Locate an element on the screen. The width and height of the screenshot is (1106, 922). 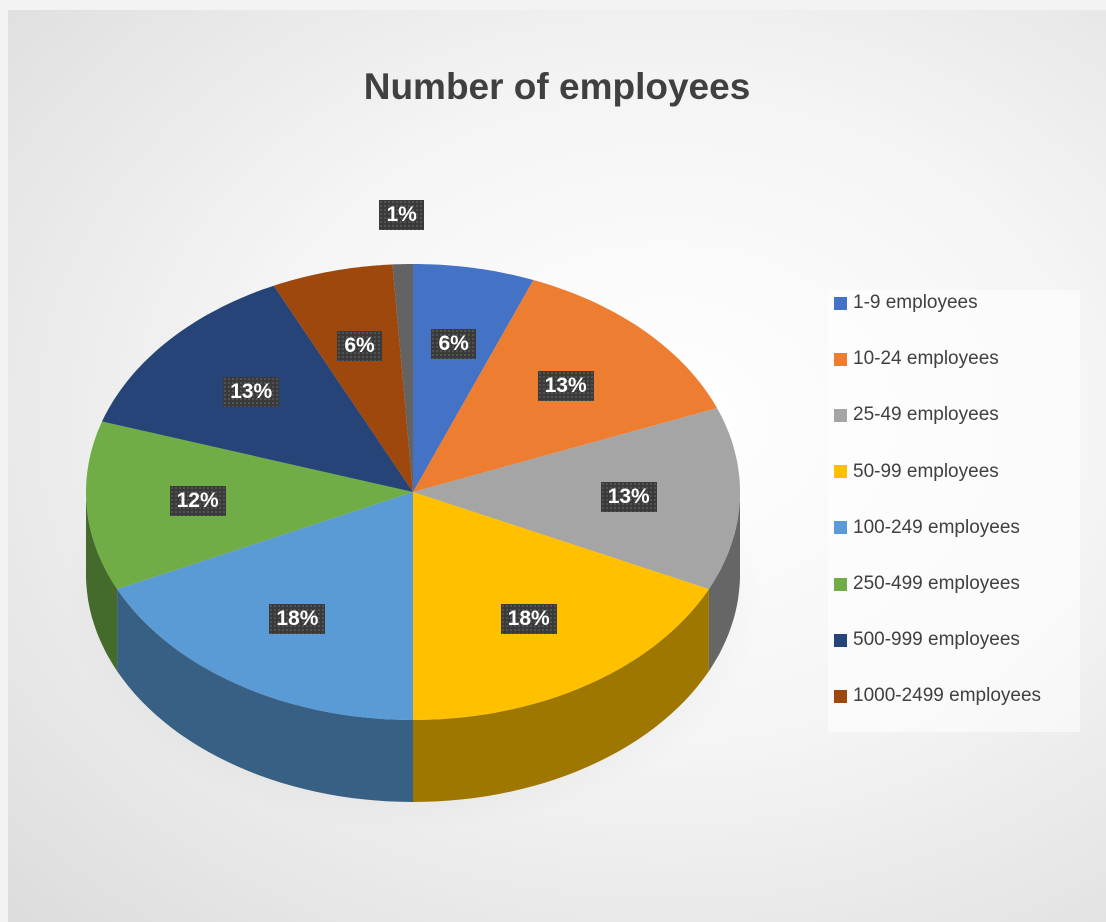
pie-slice-100-249-employees is located at coordinates (265, 606).